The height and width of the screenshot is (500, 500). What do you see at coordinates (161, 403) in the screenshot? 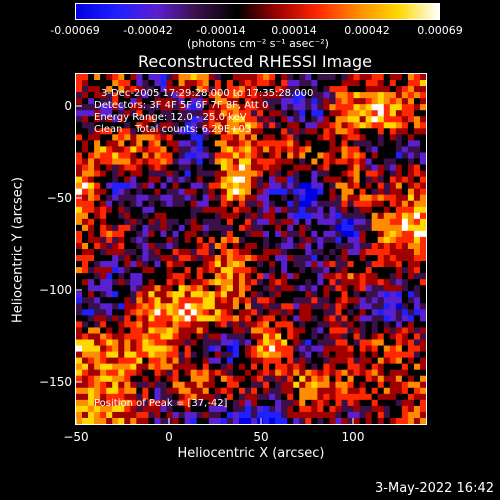
I see `peak-position-text: Position of Peak = [37,-42]` at bounding box center [161, 403].